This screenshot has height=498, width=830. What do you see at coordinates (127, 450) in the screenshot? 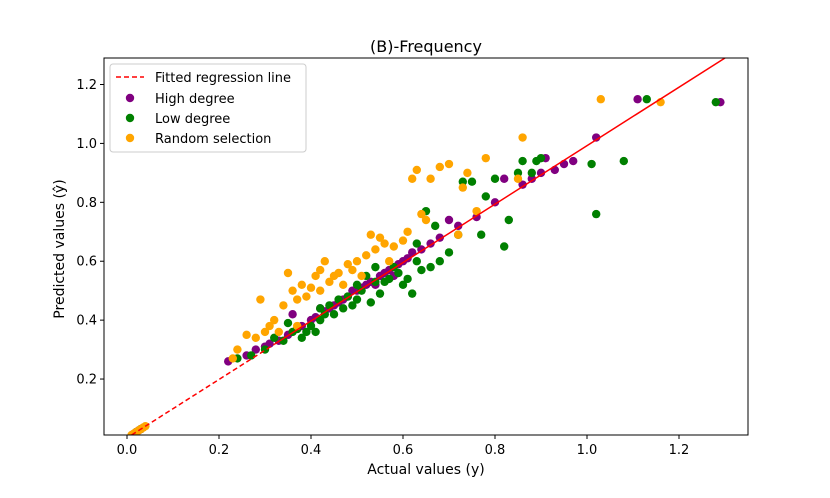
I see `x-tick-label: 0.0` at bounding box center [127, 450].